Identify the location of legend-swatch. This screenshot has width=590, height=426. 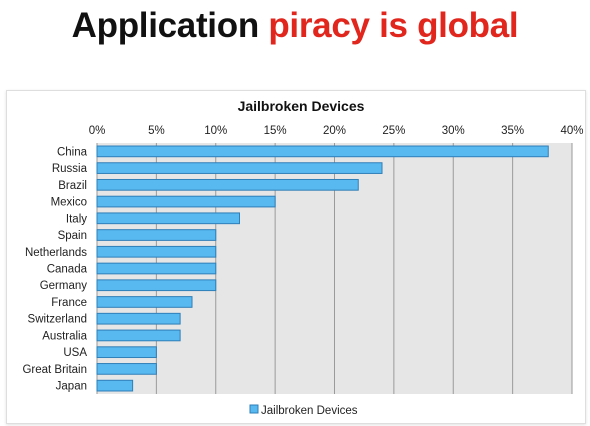
(254, 409).